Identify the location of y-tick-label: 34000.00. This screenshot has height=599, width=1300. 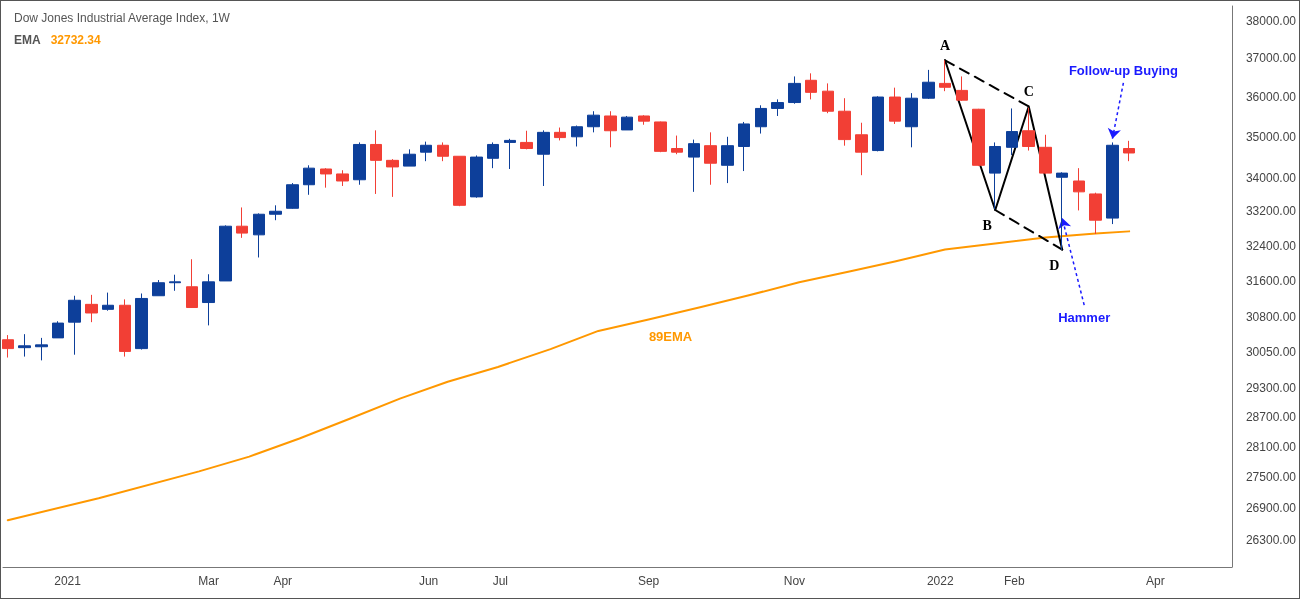
(1271, 177).